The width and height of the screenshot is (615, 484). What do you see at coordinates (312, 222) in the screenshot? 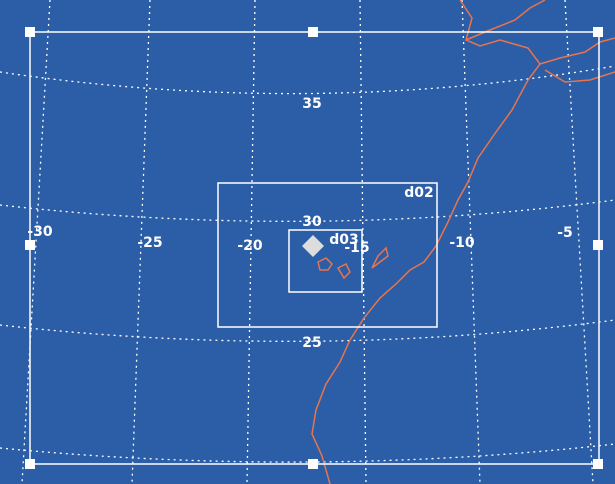
I see `latitude-label: 30` at bounding box center [312, 222].